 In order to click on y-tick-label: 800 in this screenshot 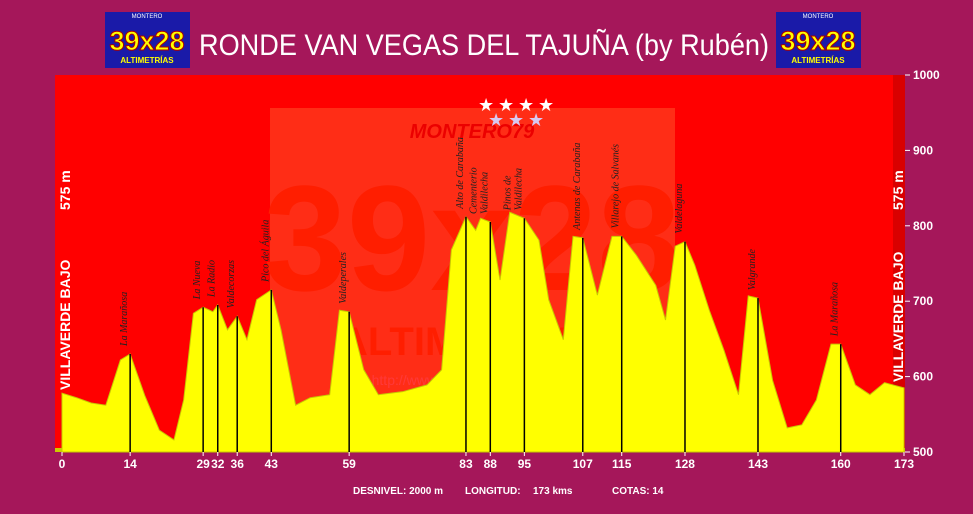, I will do `click(923, 226)`.